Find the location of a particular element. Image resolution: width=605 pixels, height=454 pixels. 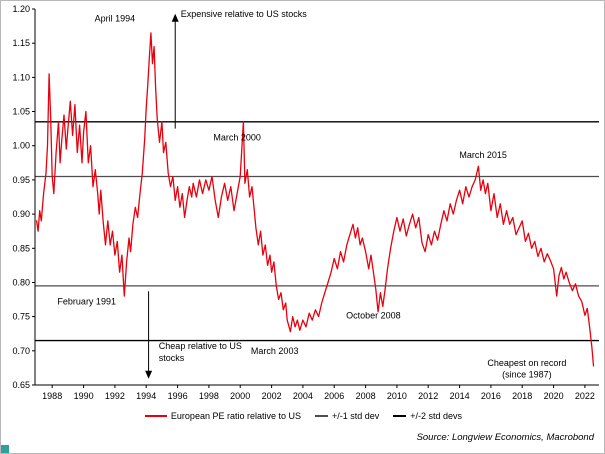

svg-text: 1.00 is located at coordinates (21, 146).